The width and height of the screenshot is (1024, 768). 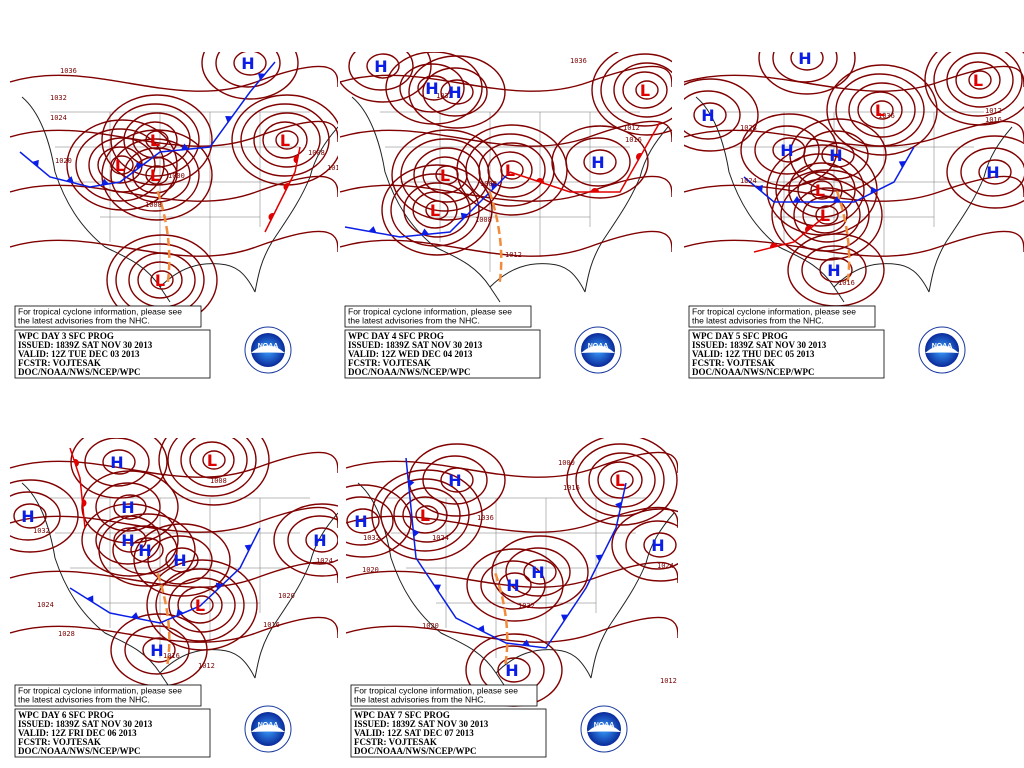 What do you see at coordinates (854, 218) in the screenshot?
I see `map-bg` at bounding box center [854, 218].